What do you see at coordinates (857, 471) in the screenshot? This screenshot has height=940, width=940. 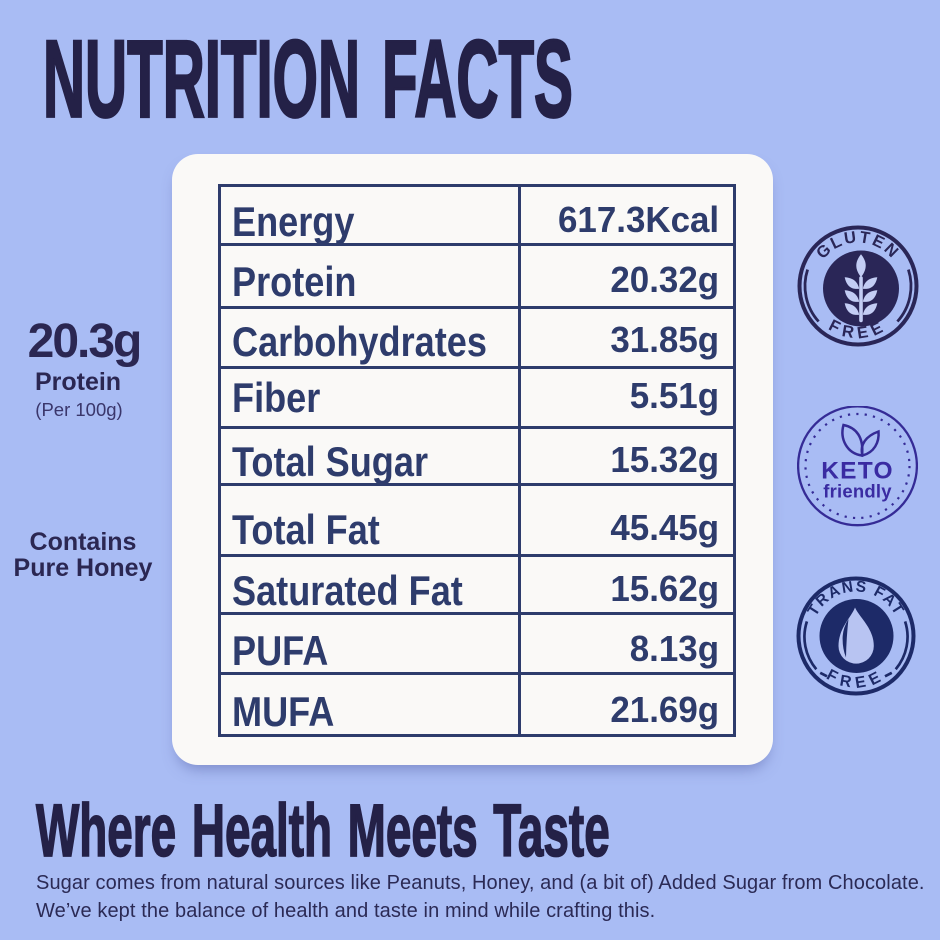 I see `svg-text: KETO` at bounding box center [857, 471].